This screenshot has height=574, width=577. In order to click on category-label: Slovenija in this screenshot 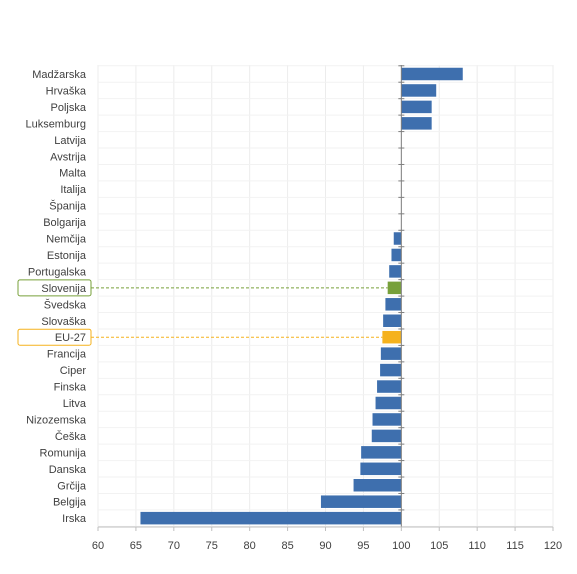, I will do `click(64, 289)`.